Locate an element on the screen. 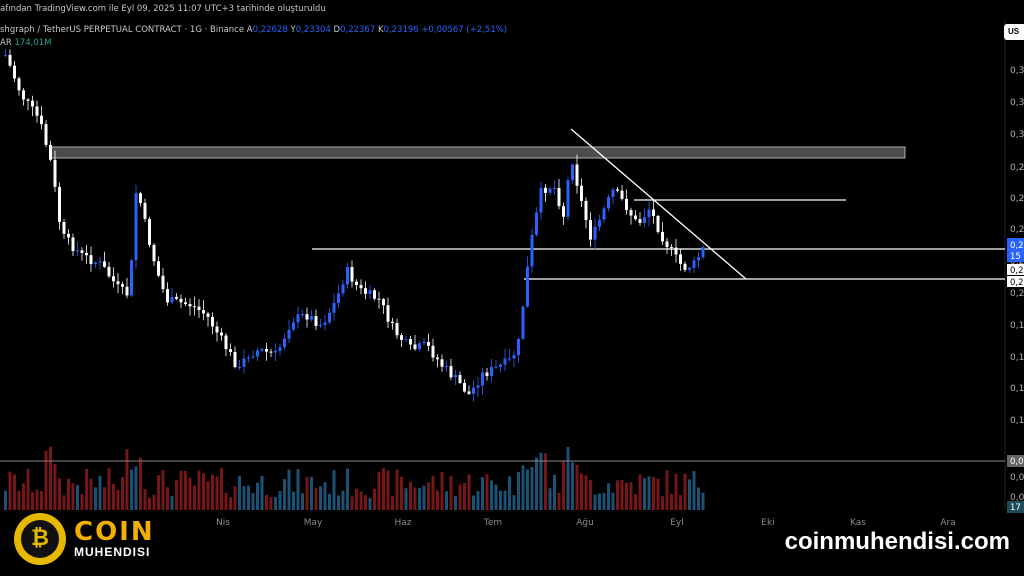  x-tick-label: Nis is located at coordinates (223, 523).